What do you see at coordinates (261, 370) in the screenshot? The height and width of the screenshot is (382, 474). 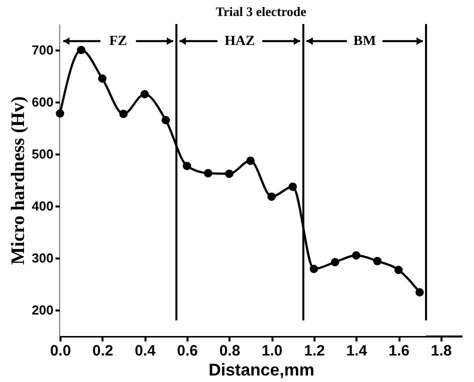 I see `x-axis-title: Distance,mm` at bounding box center [261, 370].